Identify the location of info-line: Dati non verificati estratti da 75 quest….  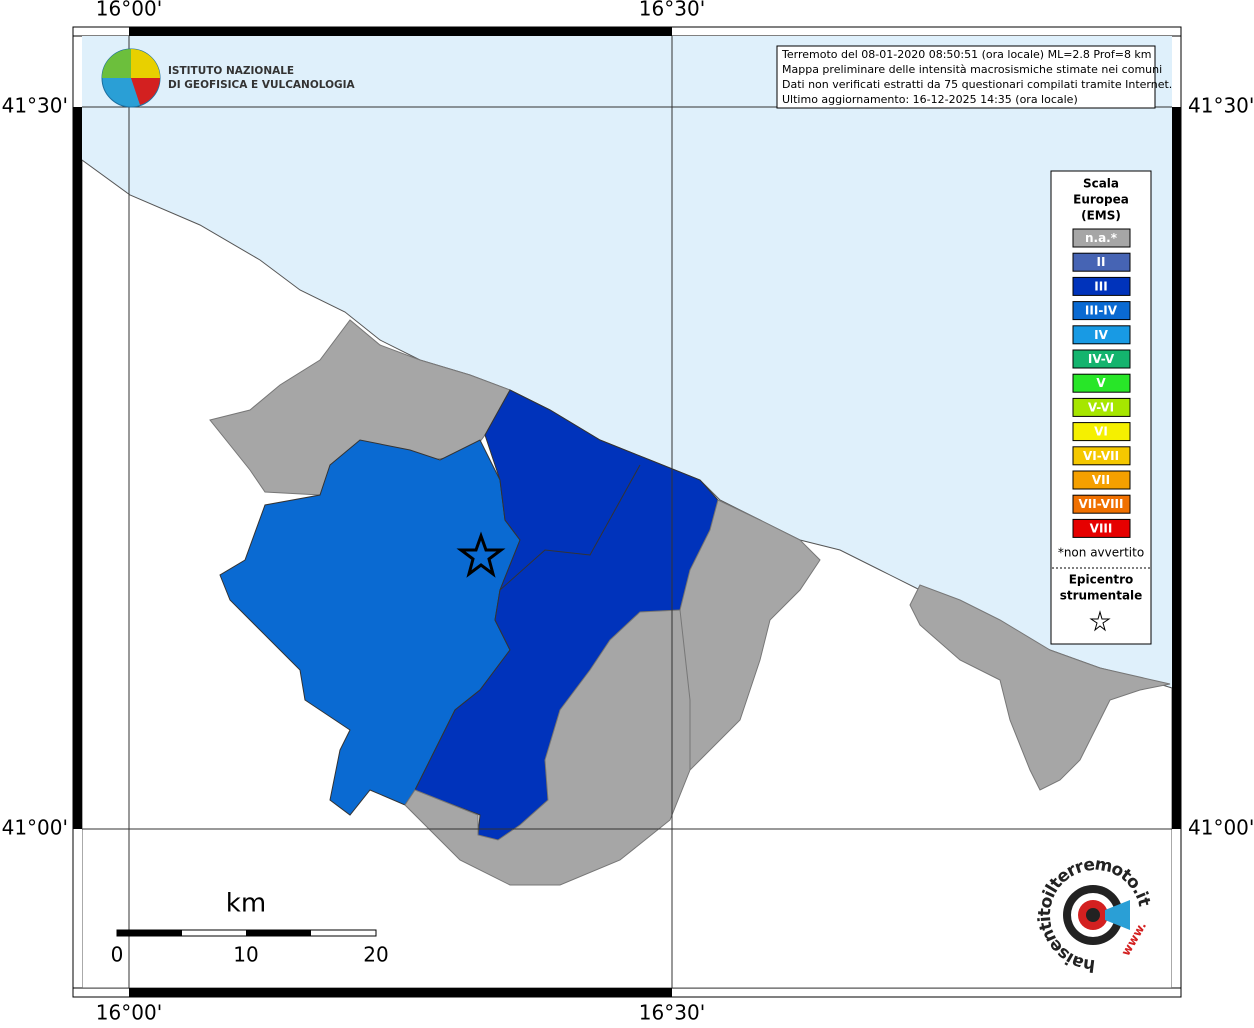
(977, 84).